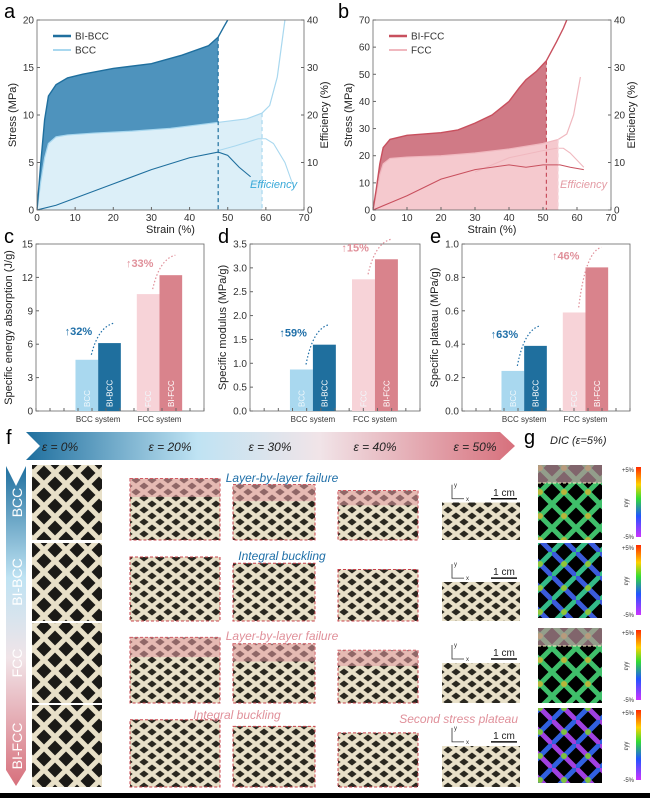  I want to click on y-tick-label: 0.4, so click(452, 345).